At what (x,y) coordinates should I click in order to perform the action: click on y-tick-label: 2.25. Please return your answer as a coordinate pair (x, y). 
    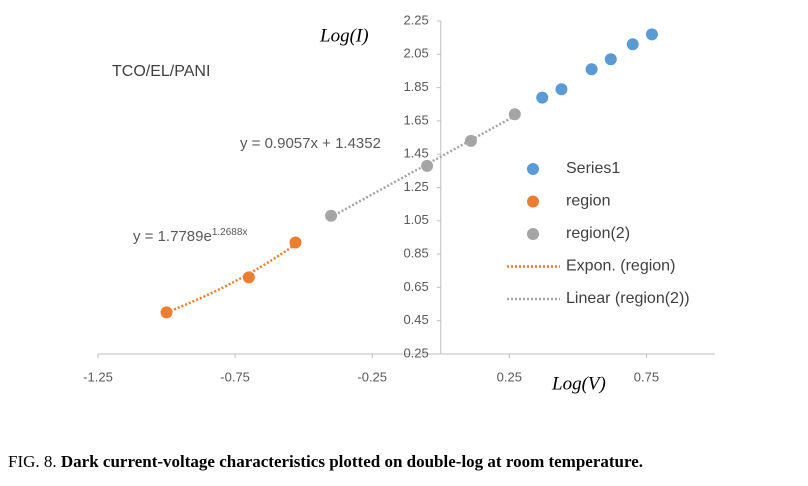
    Looking at the image, I should click on (415, 19).